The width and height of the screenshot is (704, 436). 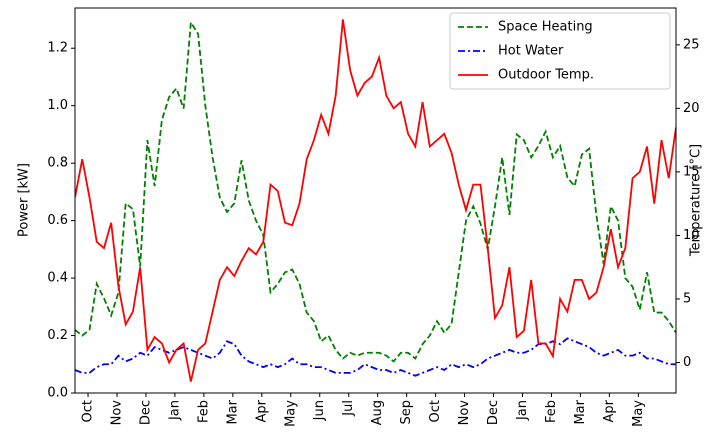 I want to click on y-tick-label: 1.0, so click(x=57, y=105).